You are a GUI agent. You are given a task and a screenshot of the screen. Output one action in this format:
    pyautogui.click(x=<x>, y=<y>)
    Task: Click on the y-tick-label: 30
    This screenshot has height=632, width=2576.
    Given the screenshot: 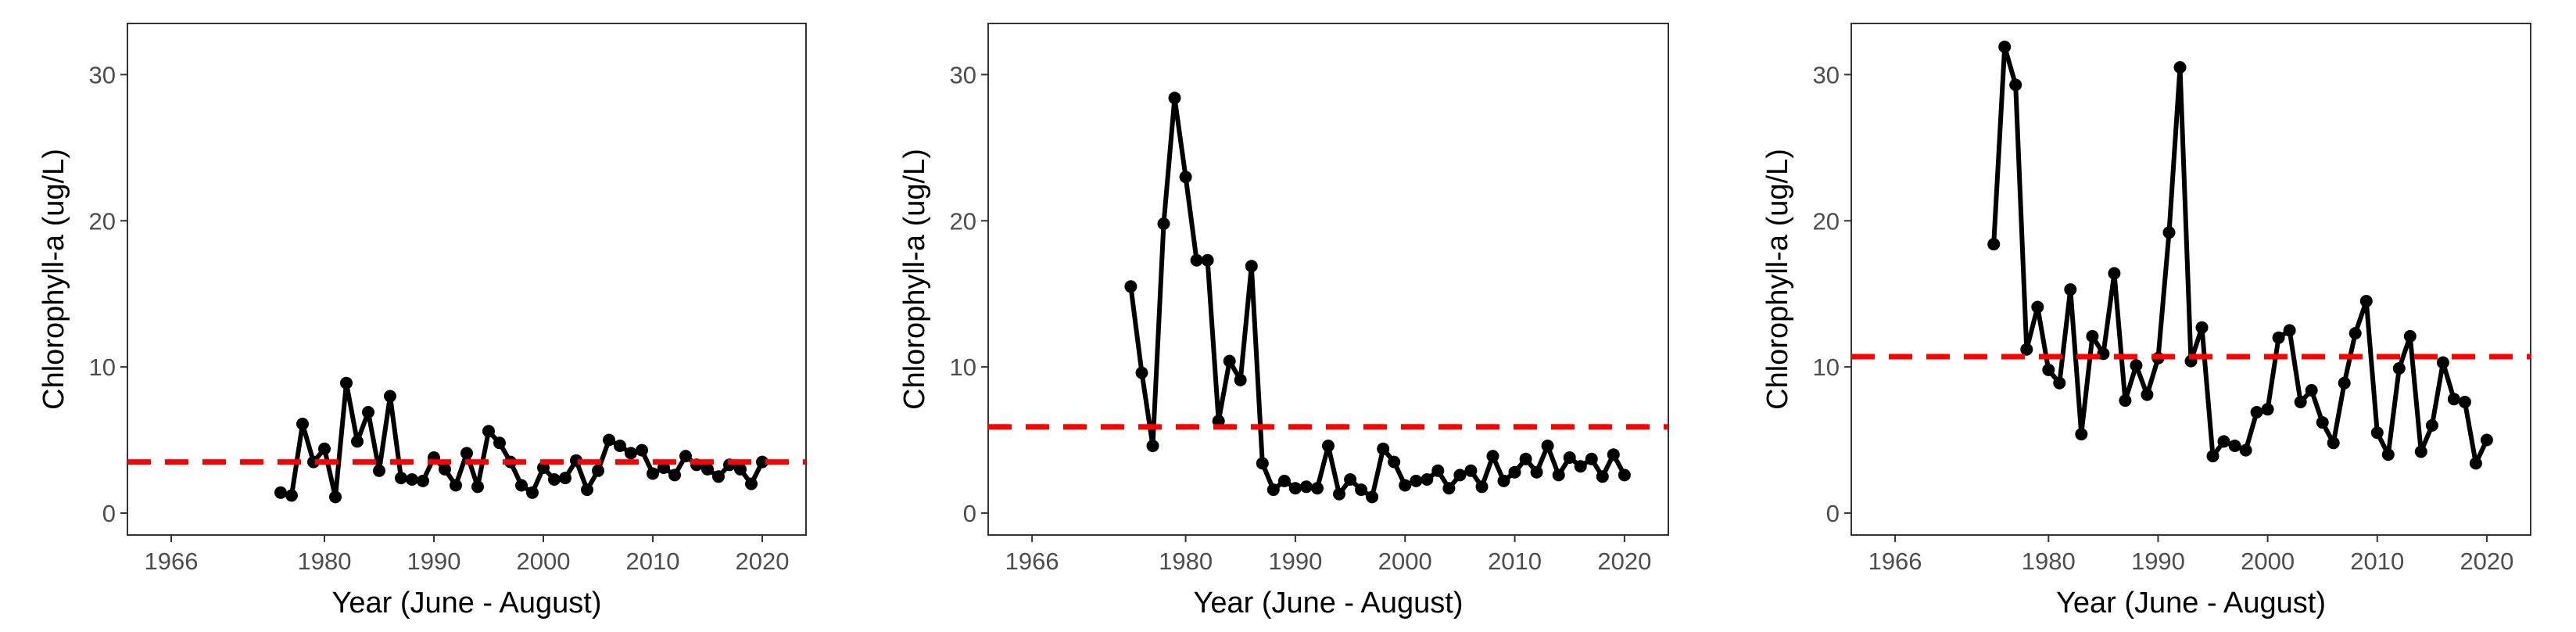 What is the action you would take?
    pyautogui.click(x=963, y=74)
    